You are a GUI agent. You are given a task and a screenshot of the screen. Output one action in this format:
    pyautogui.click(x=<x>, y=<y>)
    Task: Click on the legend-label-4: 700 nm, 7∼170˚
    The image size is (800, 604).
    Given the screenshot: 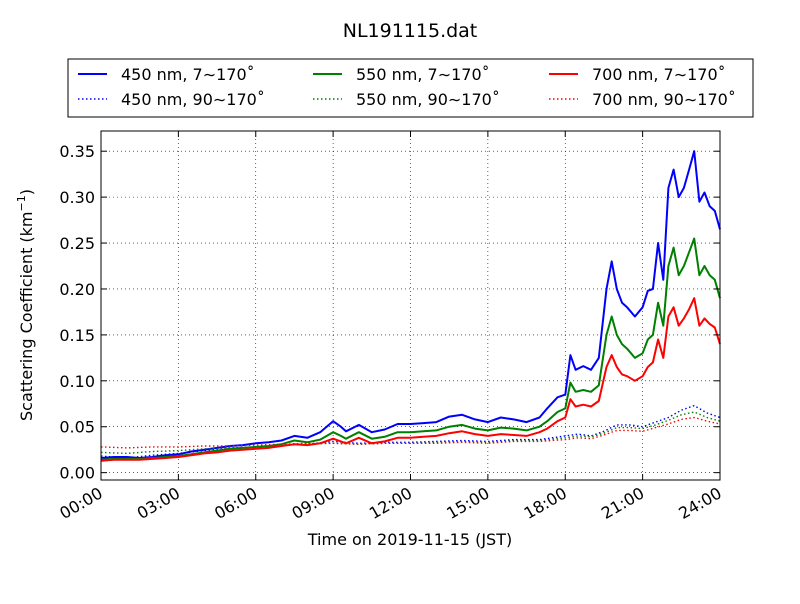 What is the action you would take?
    pyautogui.click(x=659, y=74)
    